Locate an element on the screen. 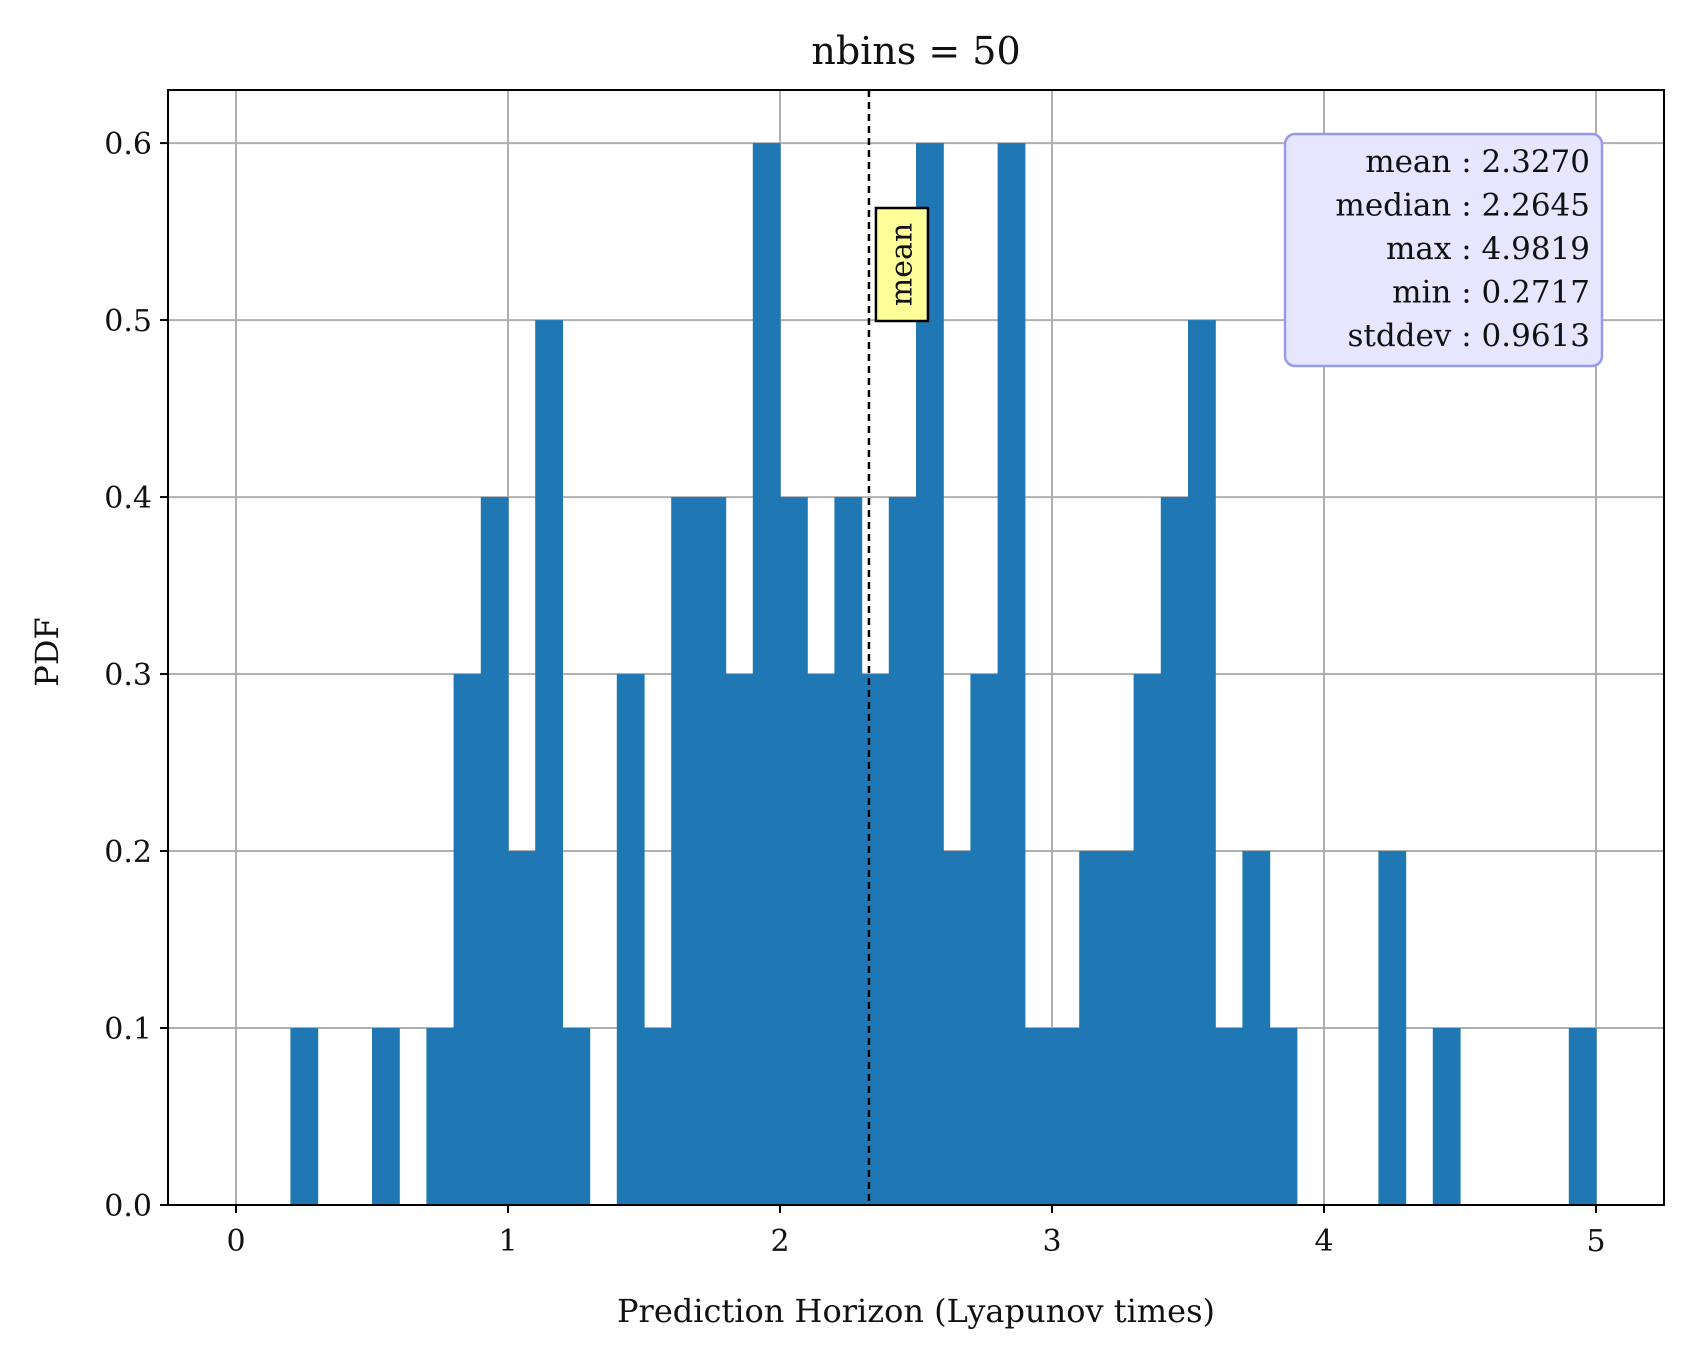  stats-row-max: max : 4.9819 is located at coordinates (1488, 249).